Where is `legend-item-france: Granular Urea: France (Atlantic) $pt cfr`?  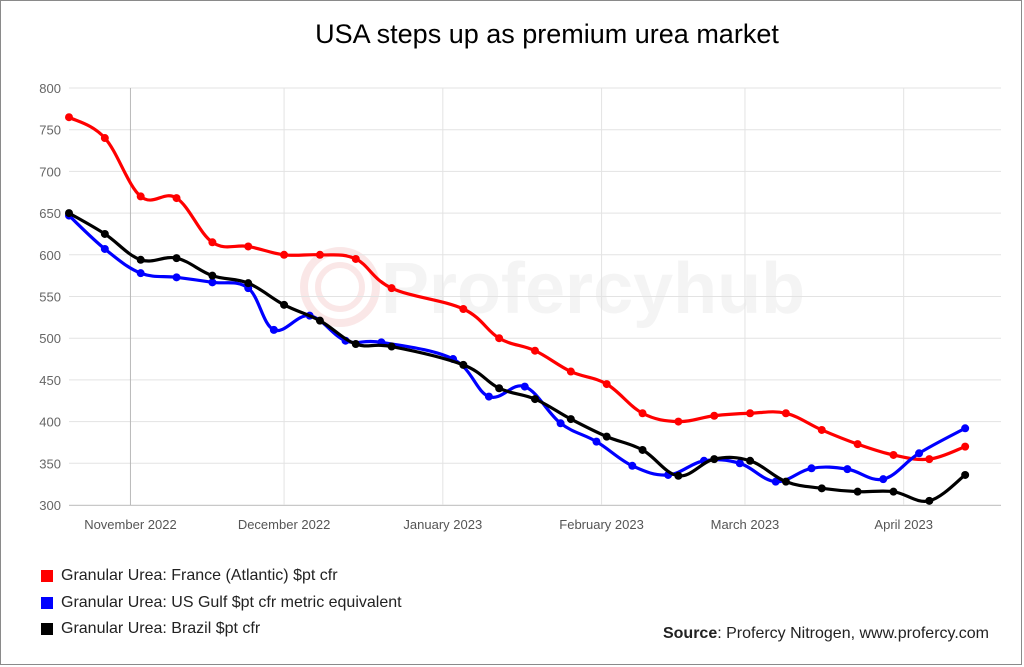
legend-item-france: Granular Urea: France (Atlantic) $pt cfr is located at coordinates (189, 576).